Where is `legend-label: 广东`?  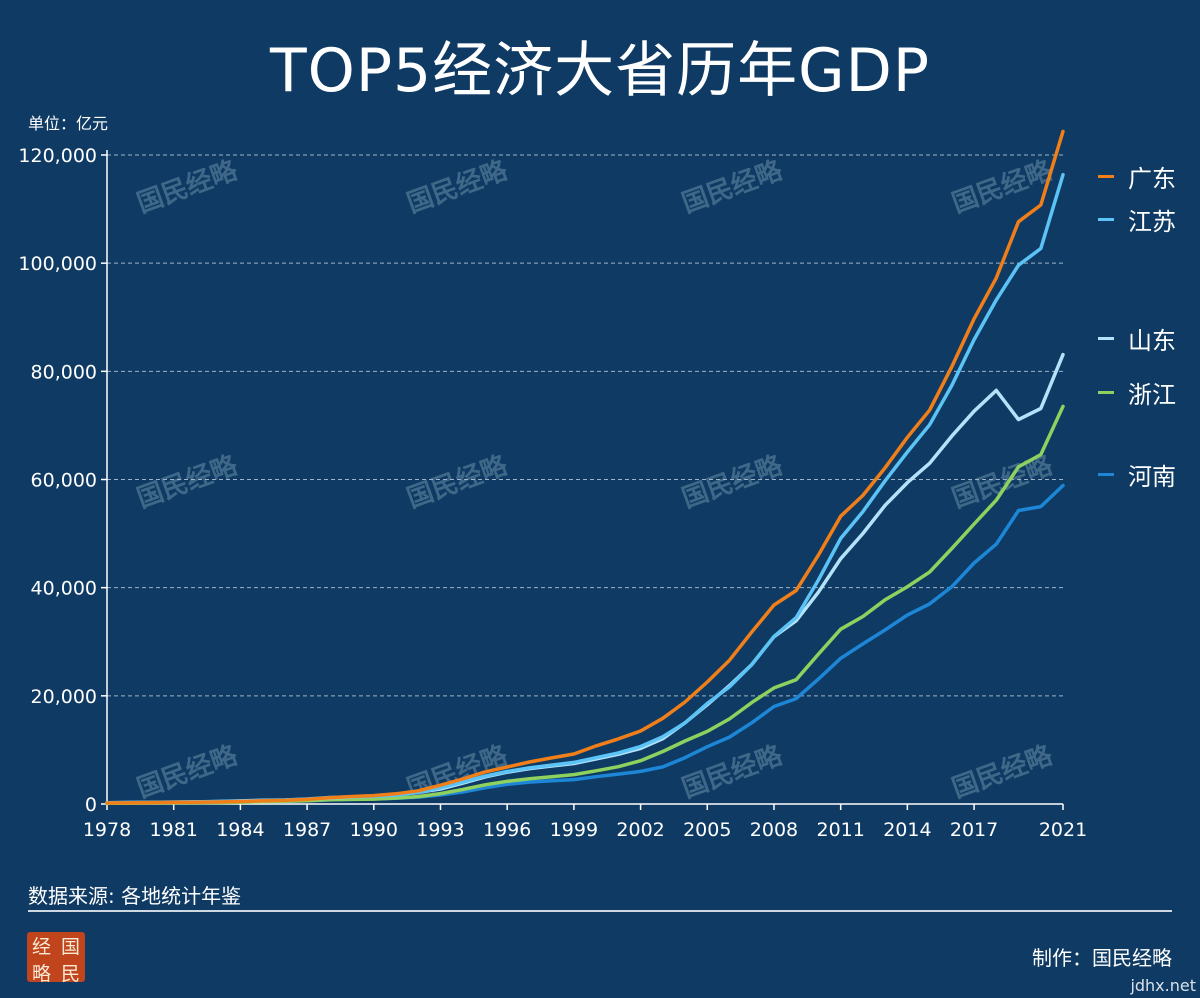
legend-label: 广东 is located at coordinates (1152, 179).